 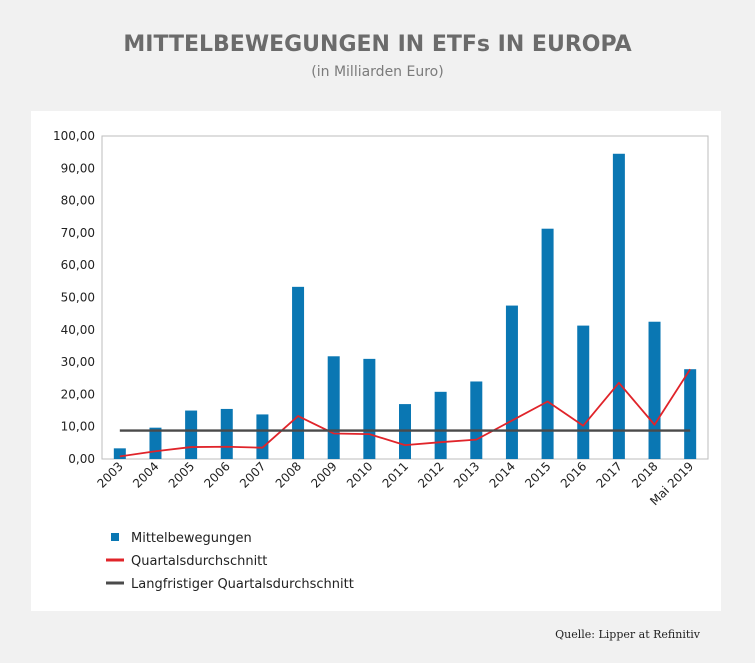 I want to click on y-tick-label: 40,00, so click(x=78, y=330).